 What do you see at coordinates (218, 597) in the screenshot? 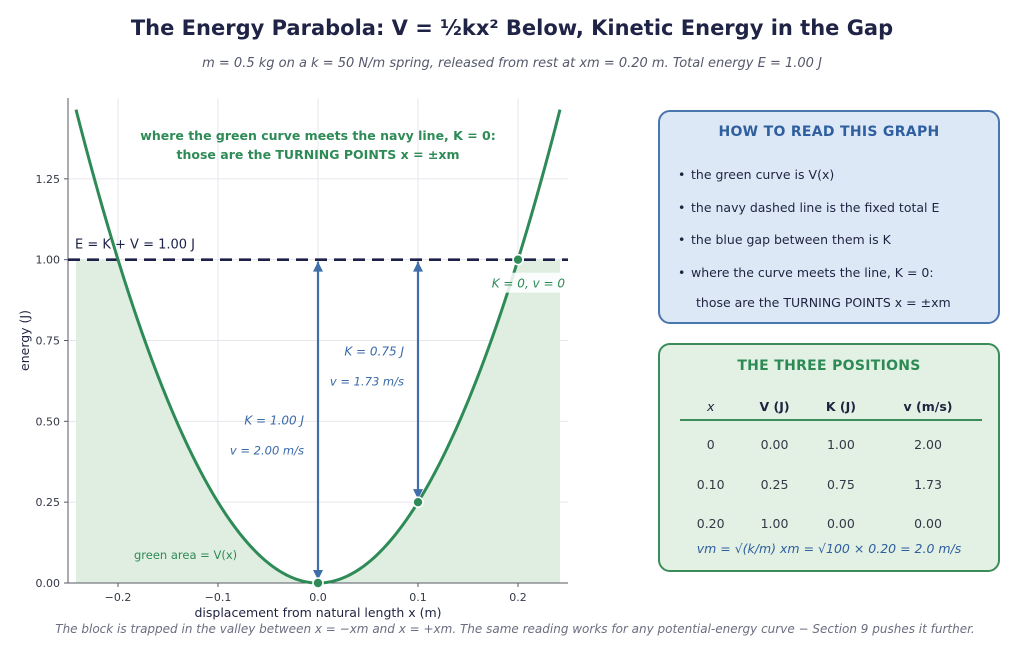
I see `x-tick-label: −0.1` at bounding box center [218, 597].